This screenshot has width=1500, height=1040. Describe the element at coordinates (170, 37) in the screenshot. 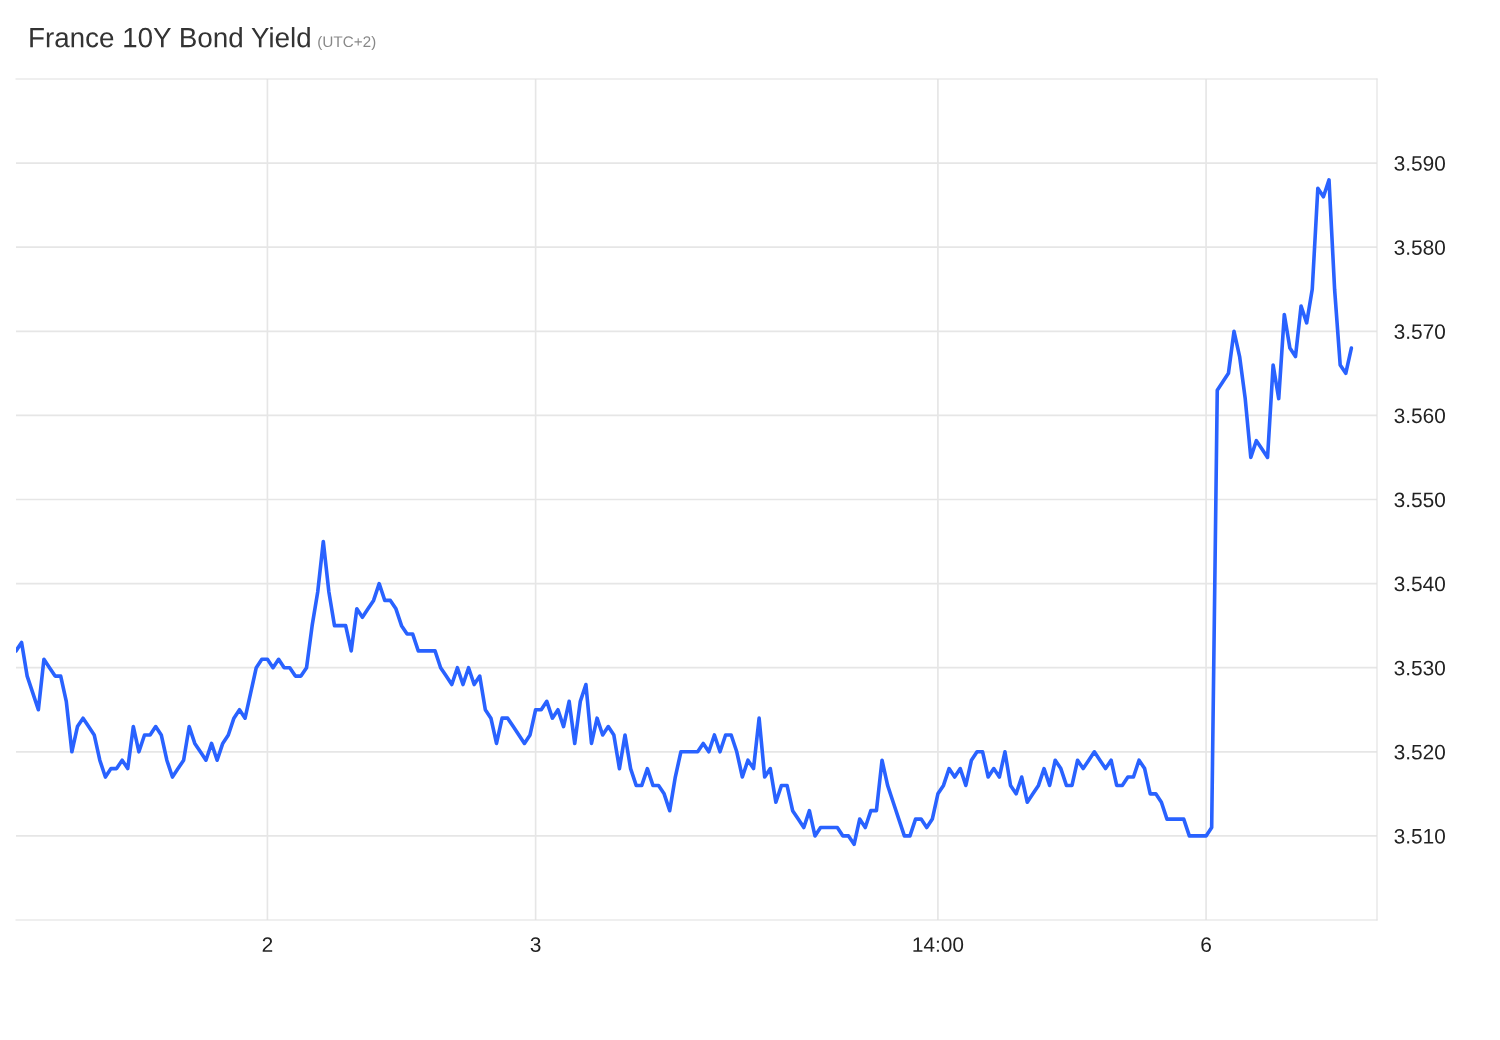

I see `chart-title: France 10Y Bond Yield` at that location.